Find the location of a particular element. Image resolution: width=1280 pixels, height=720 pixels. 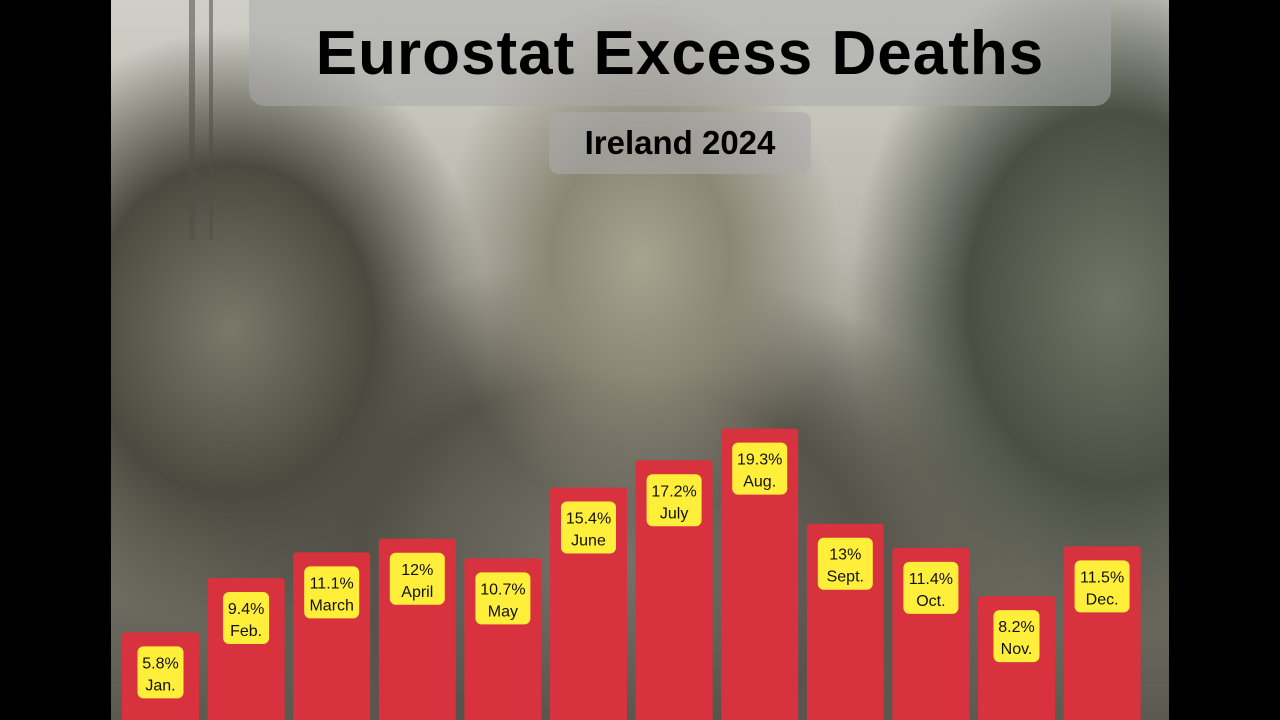

subtitle-panel: Ireland 2024 is located at coordinates (680, 143).